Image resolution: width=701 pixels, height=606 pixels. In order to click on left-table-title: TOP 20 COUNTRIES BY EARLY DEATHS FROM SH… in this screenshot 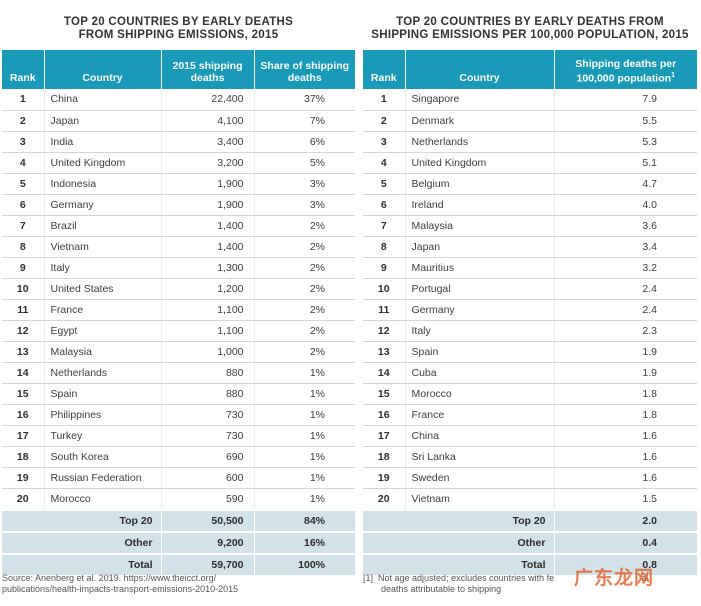, I will do `click(178, 33)`.